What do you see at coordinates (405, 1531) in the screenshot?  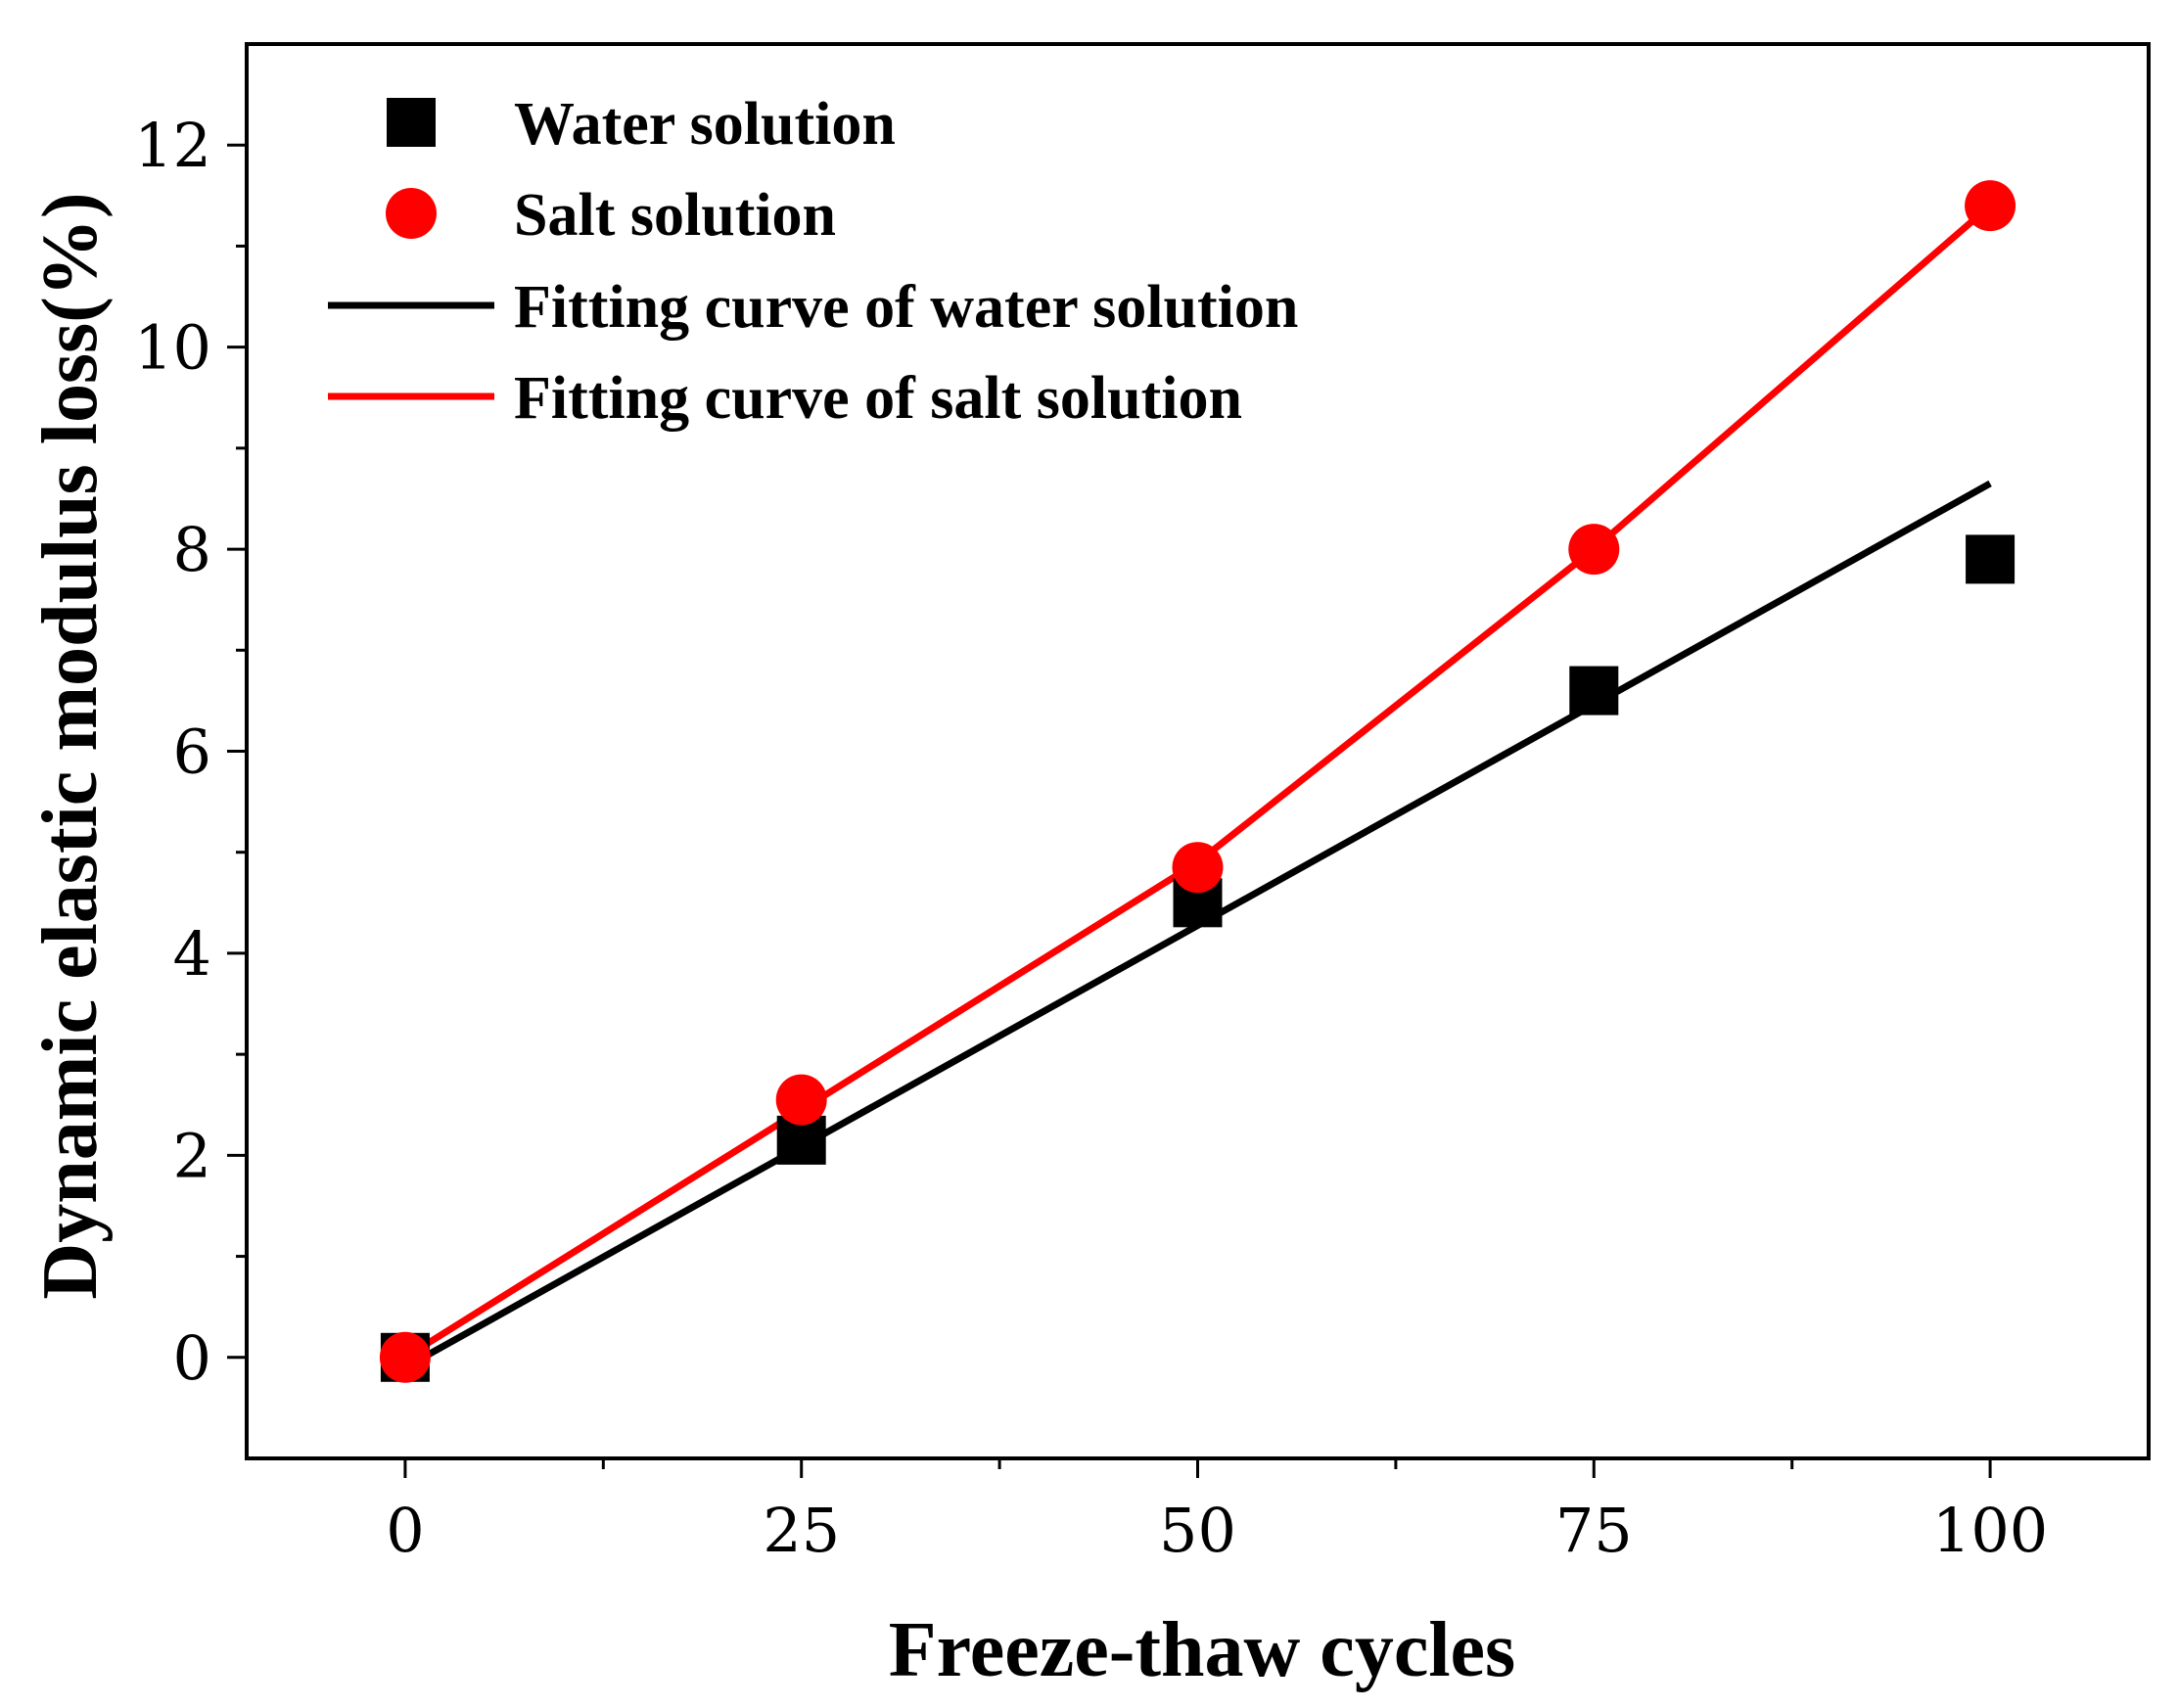 I see `x-tick-label: 0` at bounding box center [405, 1531].